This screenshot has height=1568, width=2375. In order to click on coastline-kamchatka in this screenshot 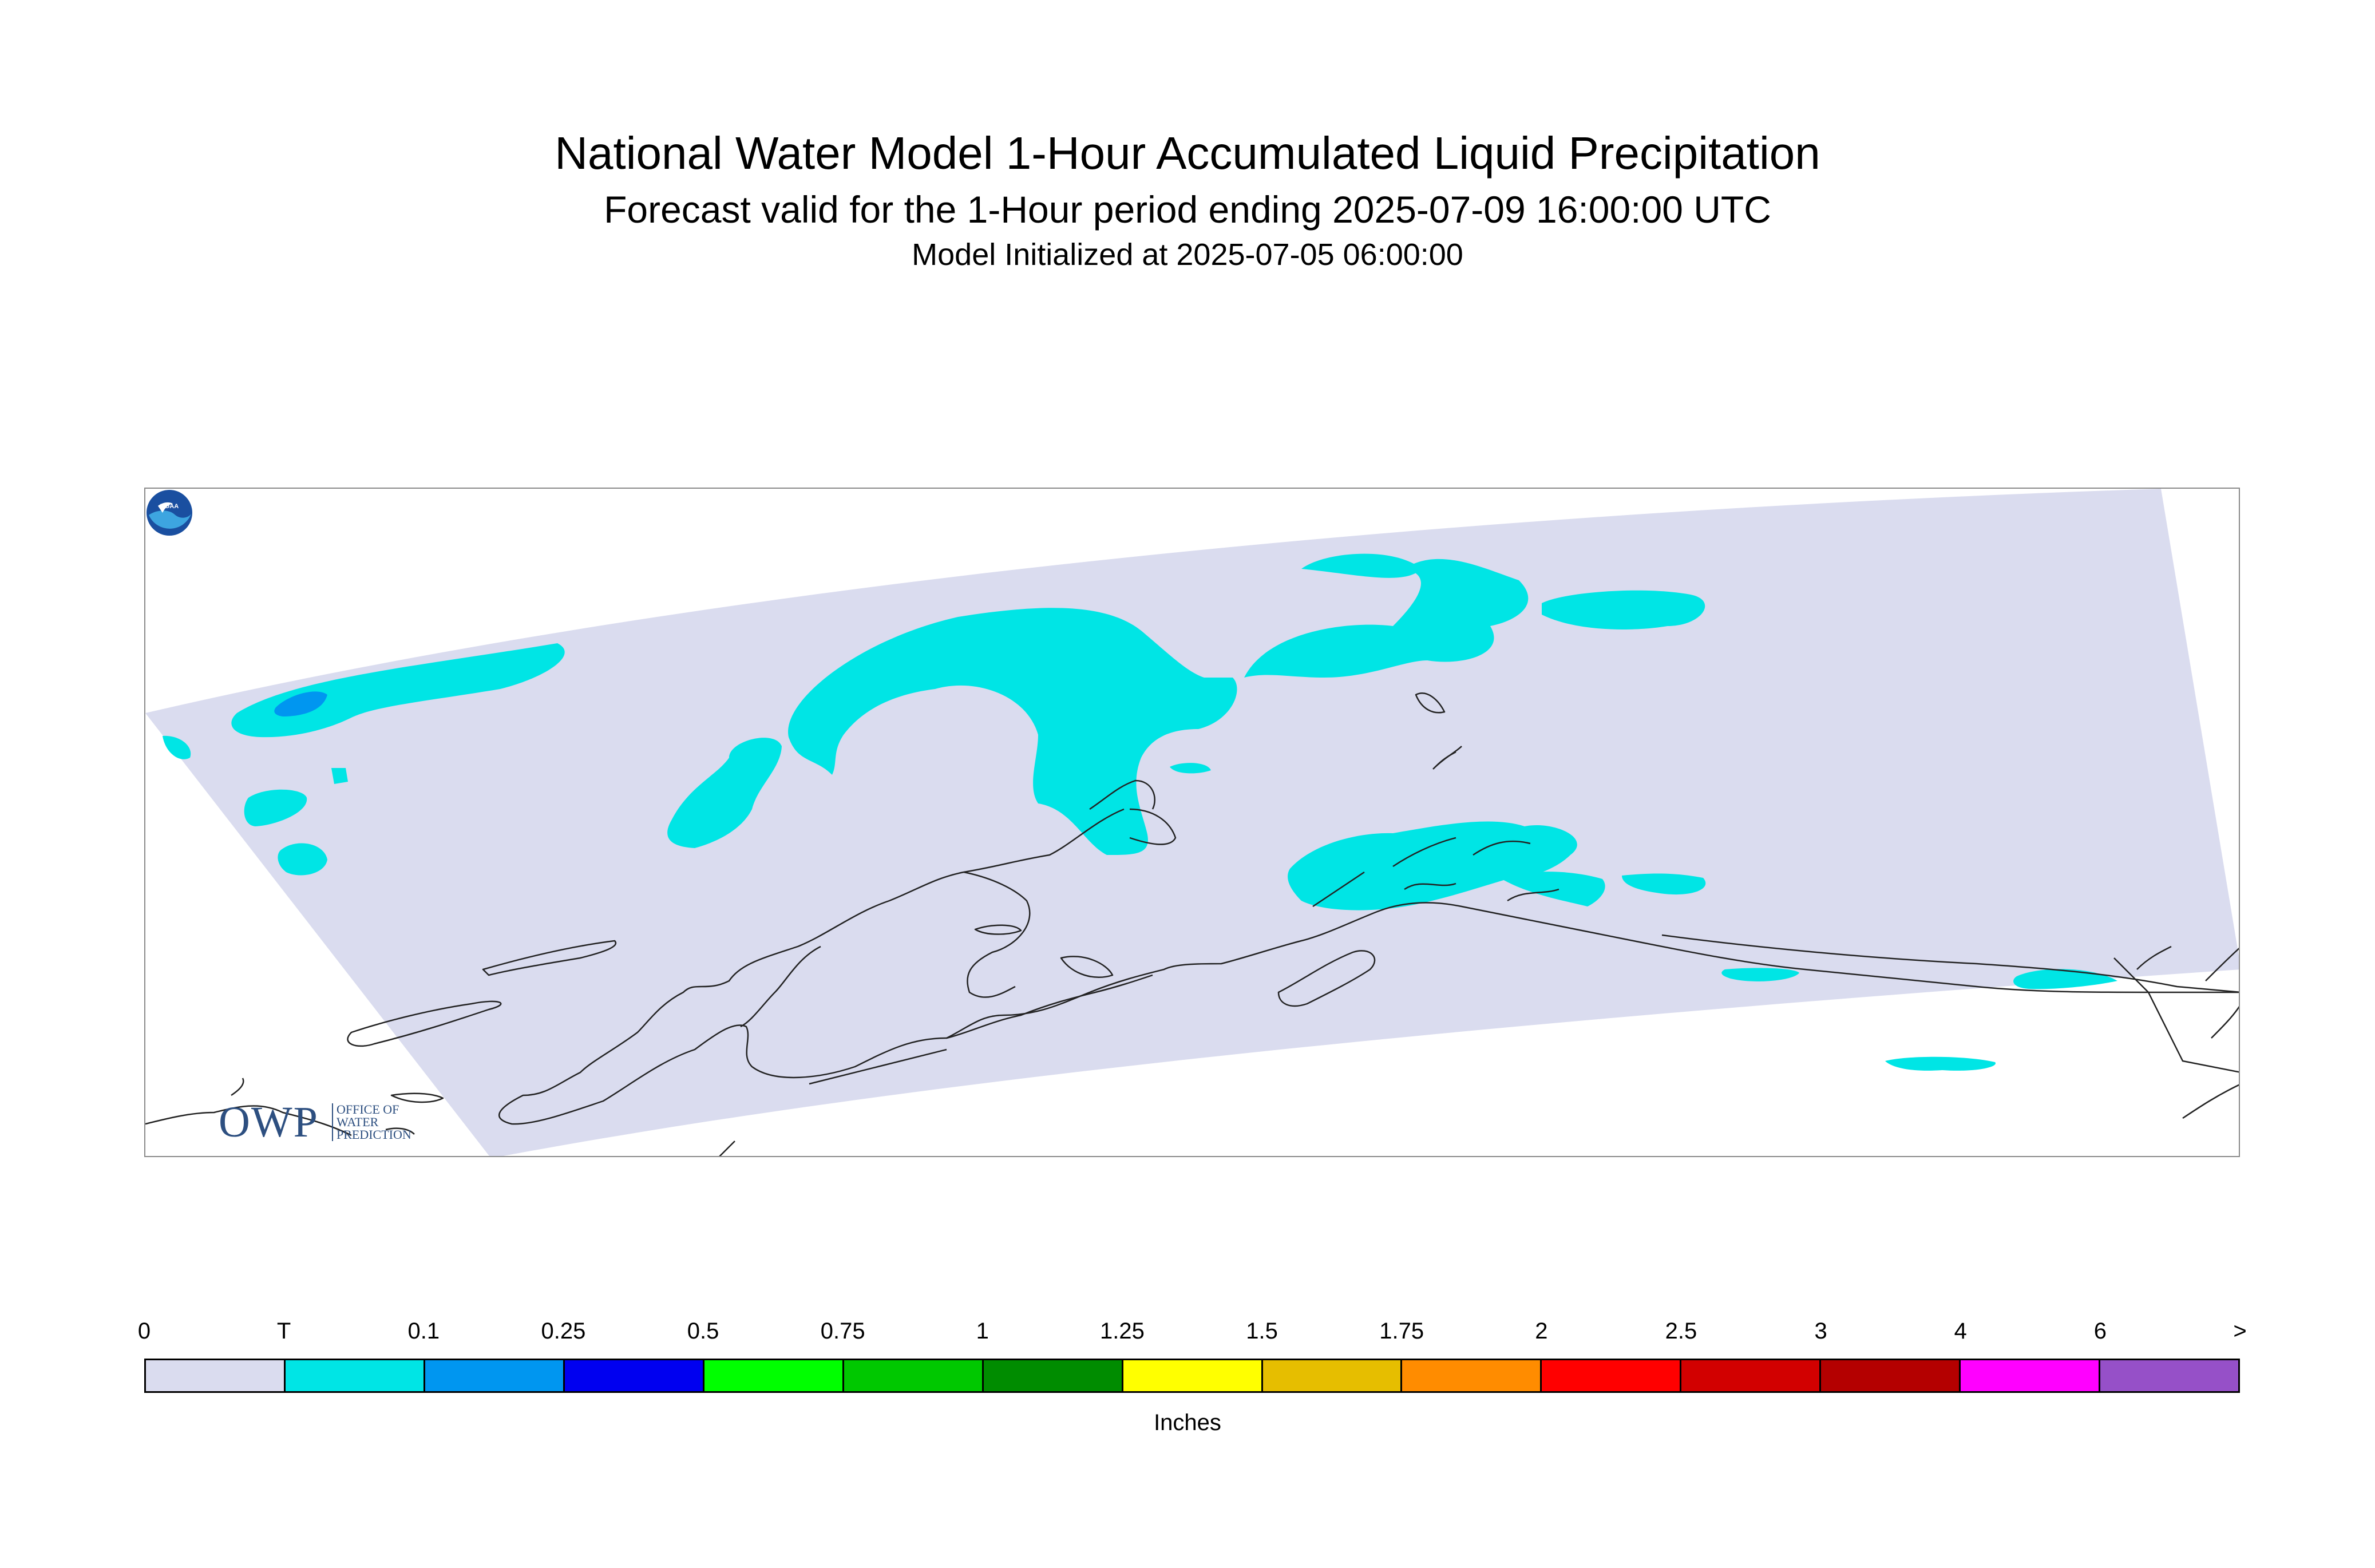, I will do `click(249, 1107)`.